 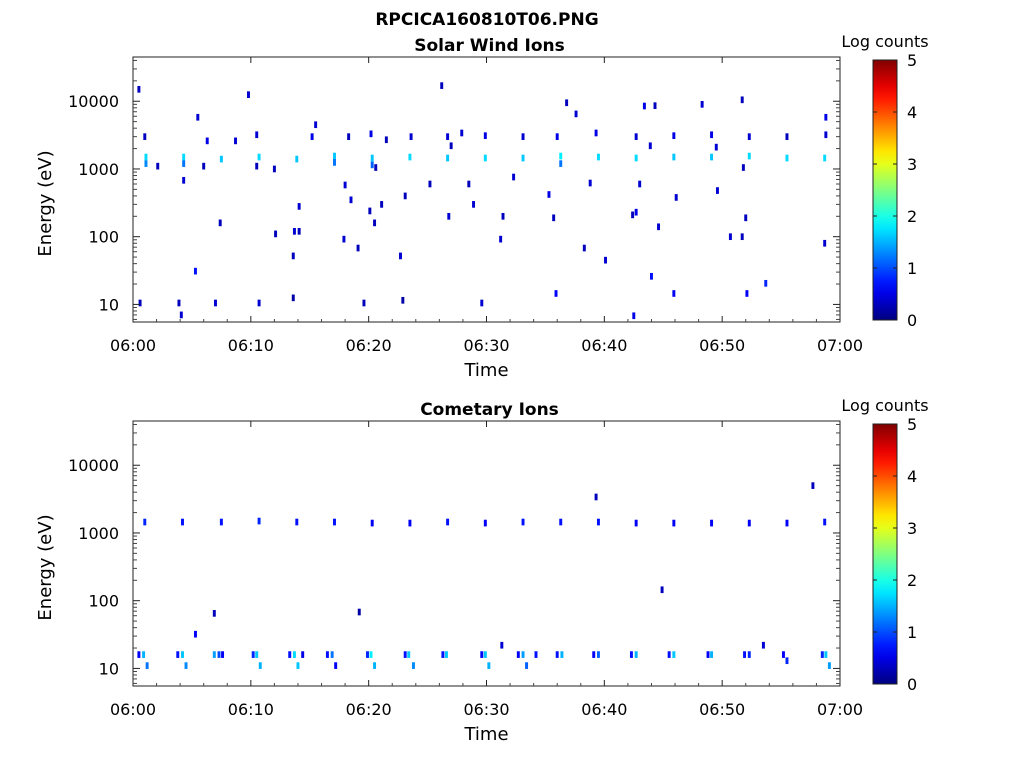 What do you see at coordinates (369, 709) in the screenshot?
I see `x-tick-label: 06:20` at bounding box center [369, 709].